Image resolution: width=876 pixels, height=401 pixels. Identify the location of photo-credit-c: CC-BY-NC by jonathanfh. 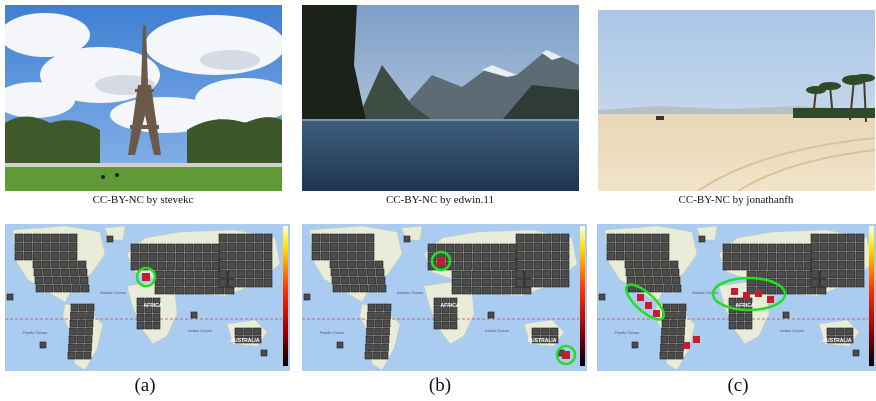
(736, 200).